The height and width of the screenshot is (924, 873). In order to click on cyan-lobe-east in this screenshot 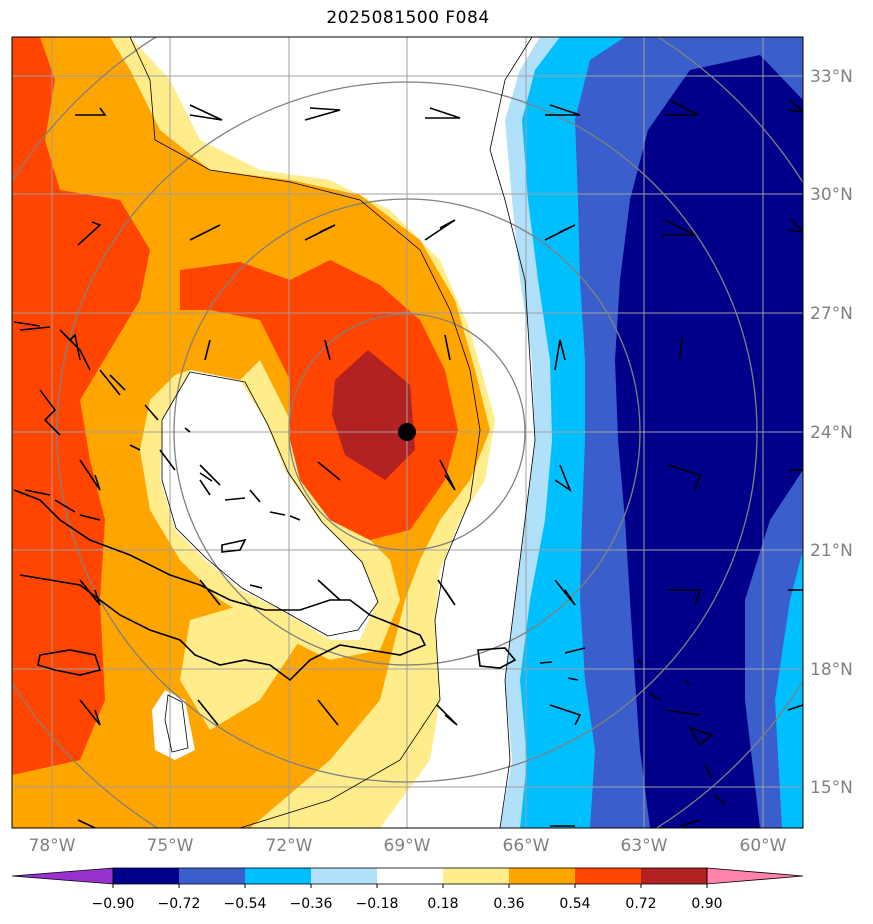, I will do `click(789, 689)`.